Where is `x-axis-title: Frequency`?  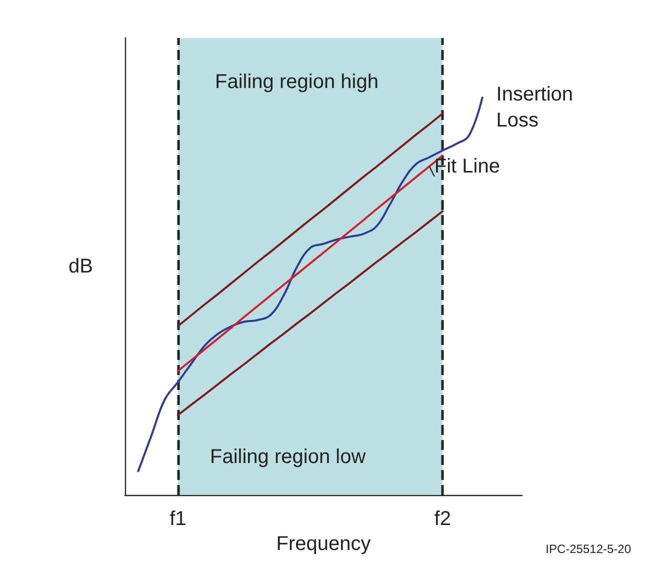 x-axis-title: Frequency is located at coordinates (323, 543).